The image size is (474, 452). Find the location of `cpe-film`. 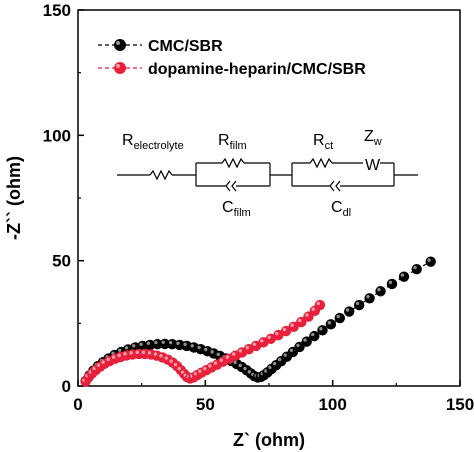

cpe-film is located at coordinates (228, 186).